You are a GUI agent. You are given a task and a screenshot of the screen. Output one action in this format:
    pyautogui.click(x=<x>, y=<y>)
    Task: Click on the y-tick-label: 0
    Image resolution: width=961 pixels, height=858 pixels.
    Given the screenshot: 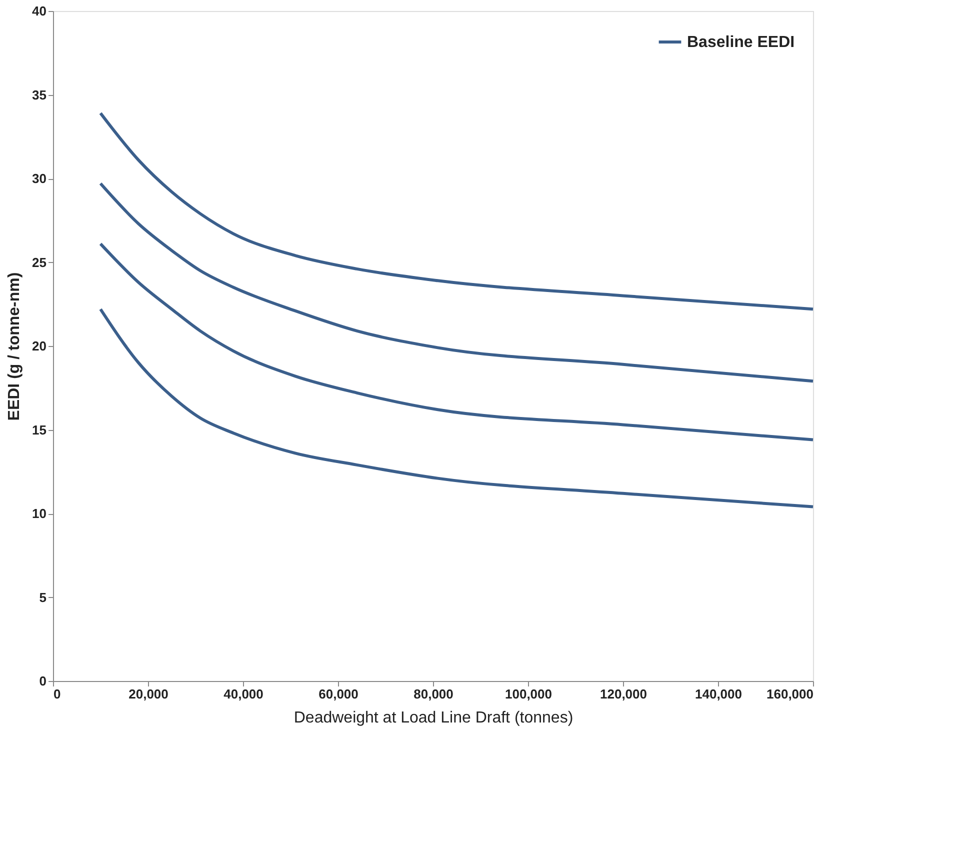 What is the action you would take?
    pyautogui.click(x=42, y=681)
    